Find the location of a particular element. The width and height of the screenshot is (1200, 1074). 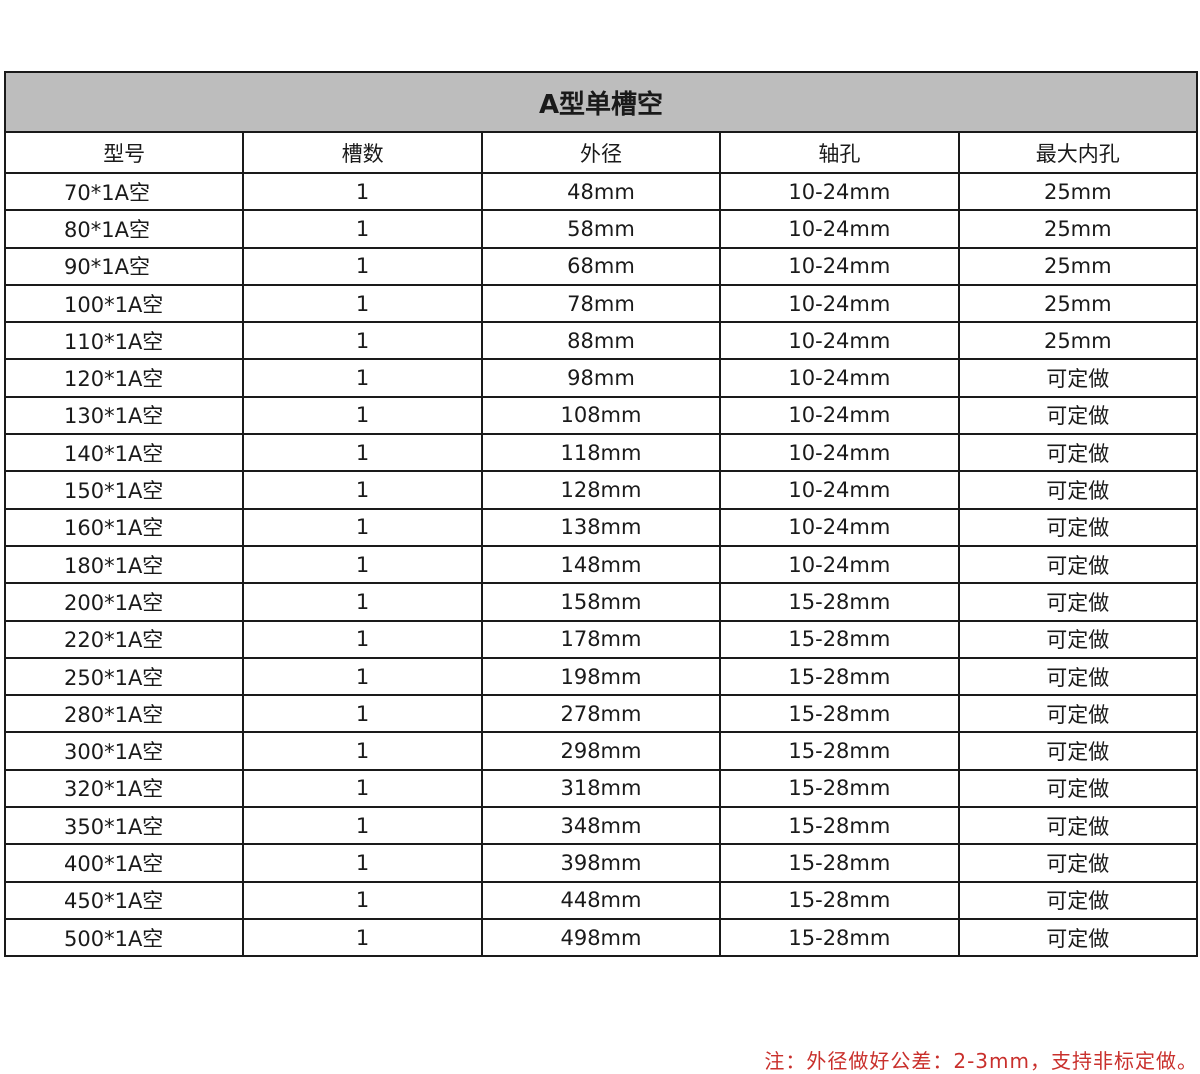

table-row: 90*1A空 1 68mm 10-24mm 25mm is located at coordinates (601, 266).